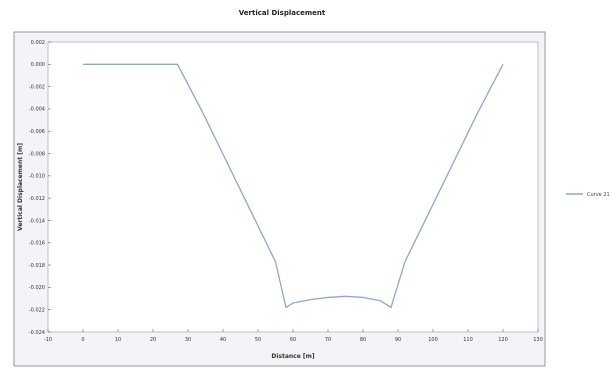 The image size is (612, 368). What do you see at coordinates (258, 340) in the screenshot?
I see `x-tick-label: 50` at bounding box center [258, 340].